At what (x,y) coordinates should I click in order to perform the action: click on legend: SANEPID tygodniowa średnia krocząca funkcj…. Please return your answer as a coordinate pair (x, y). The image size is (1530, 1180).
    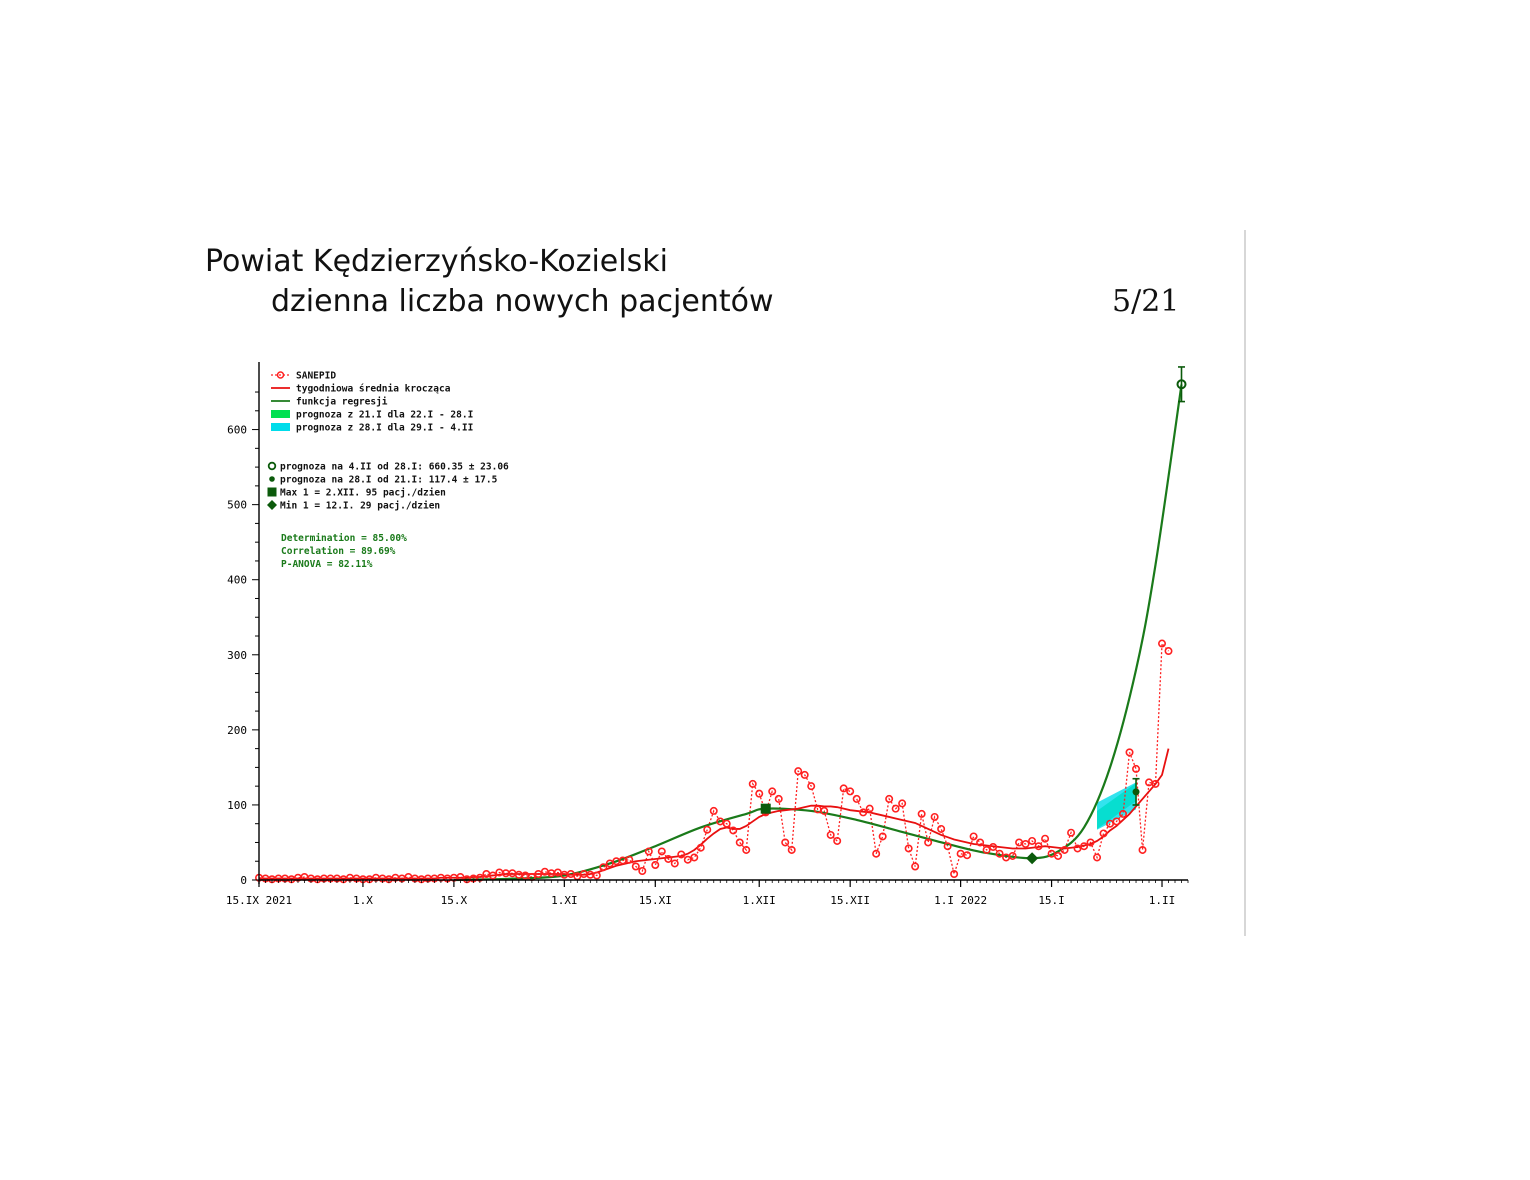
    Looking at the image, I should click on (388, 470).